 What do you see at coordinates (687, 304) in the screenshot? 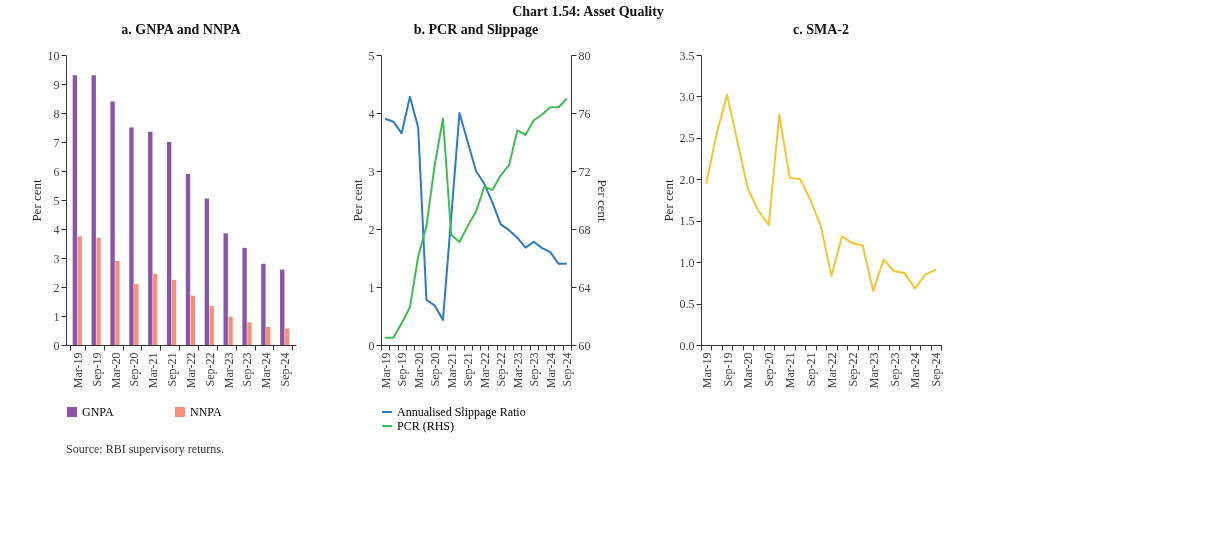
I see `y-tick-label: 0.5` at bounding box center [687, 304].